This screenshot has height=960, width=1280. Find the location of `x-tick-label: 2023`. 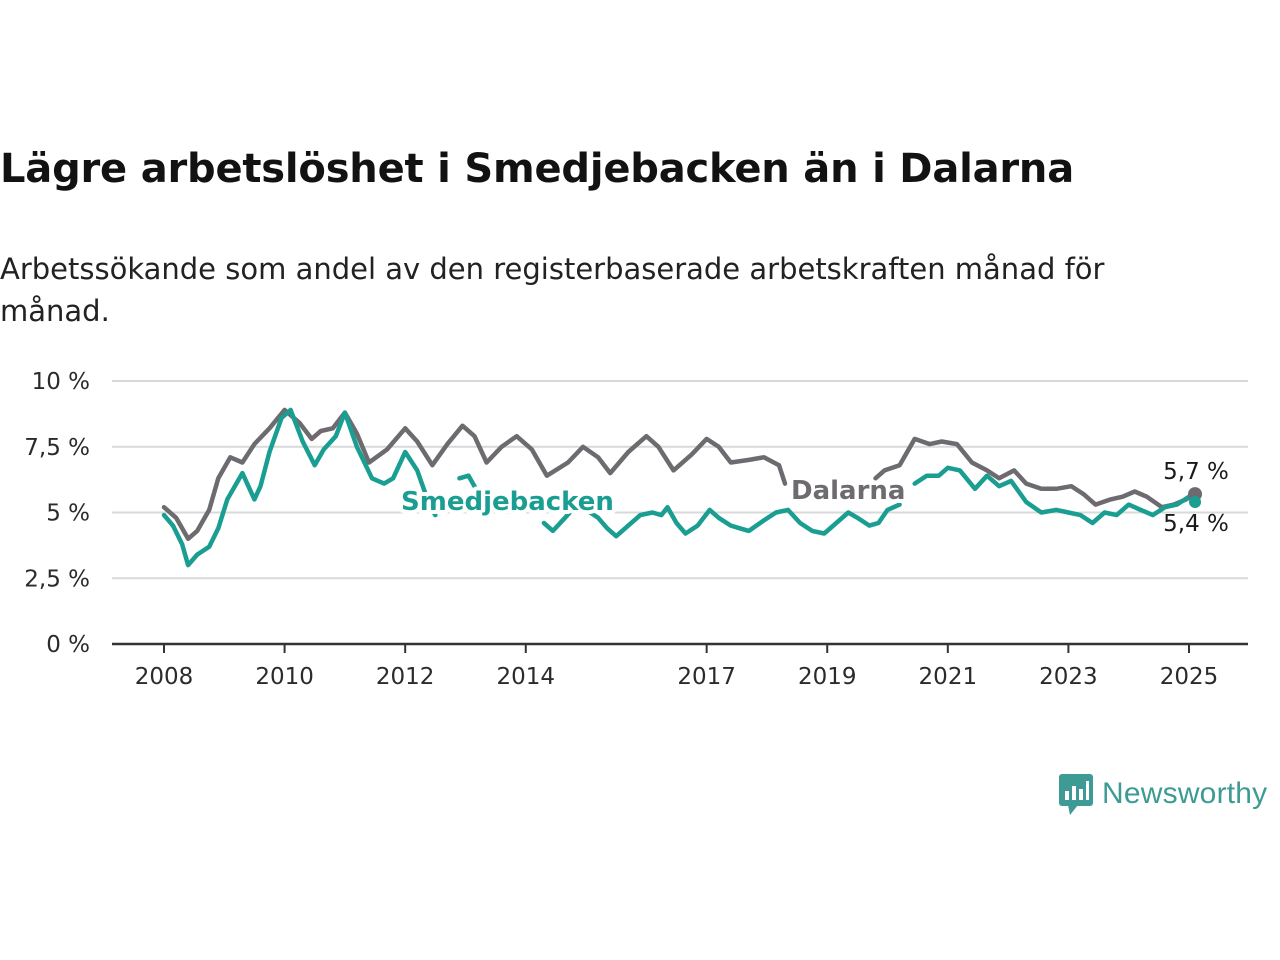

x-tick-label: 2023 is located at coordinates (1068, 677).